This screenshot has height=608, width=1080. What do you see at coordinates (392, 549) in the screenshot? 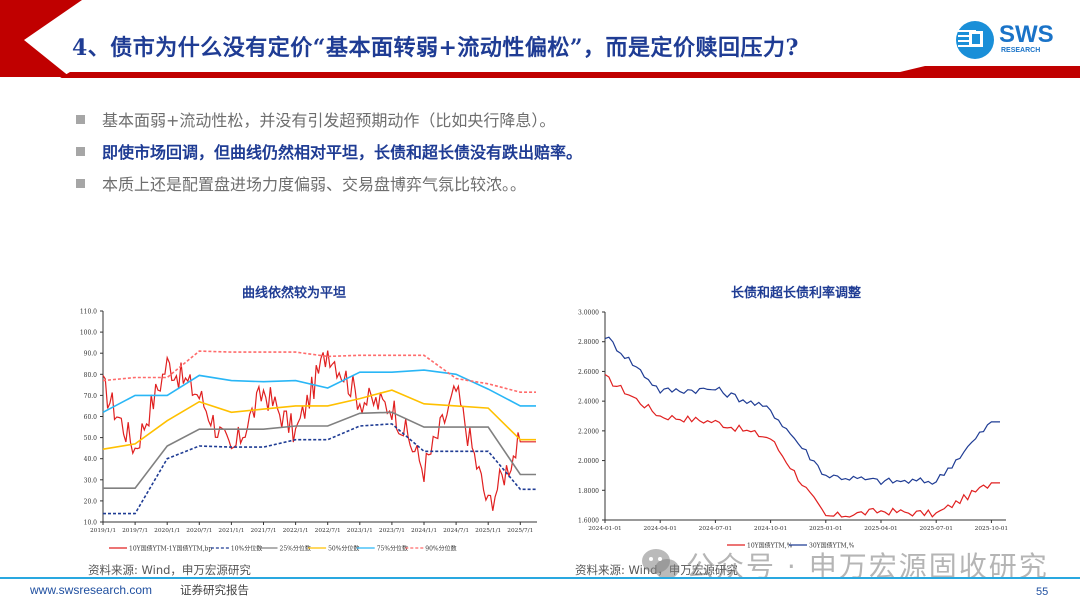
I see `svg-text: 75%分位数` at bounding box center [392, 549].